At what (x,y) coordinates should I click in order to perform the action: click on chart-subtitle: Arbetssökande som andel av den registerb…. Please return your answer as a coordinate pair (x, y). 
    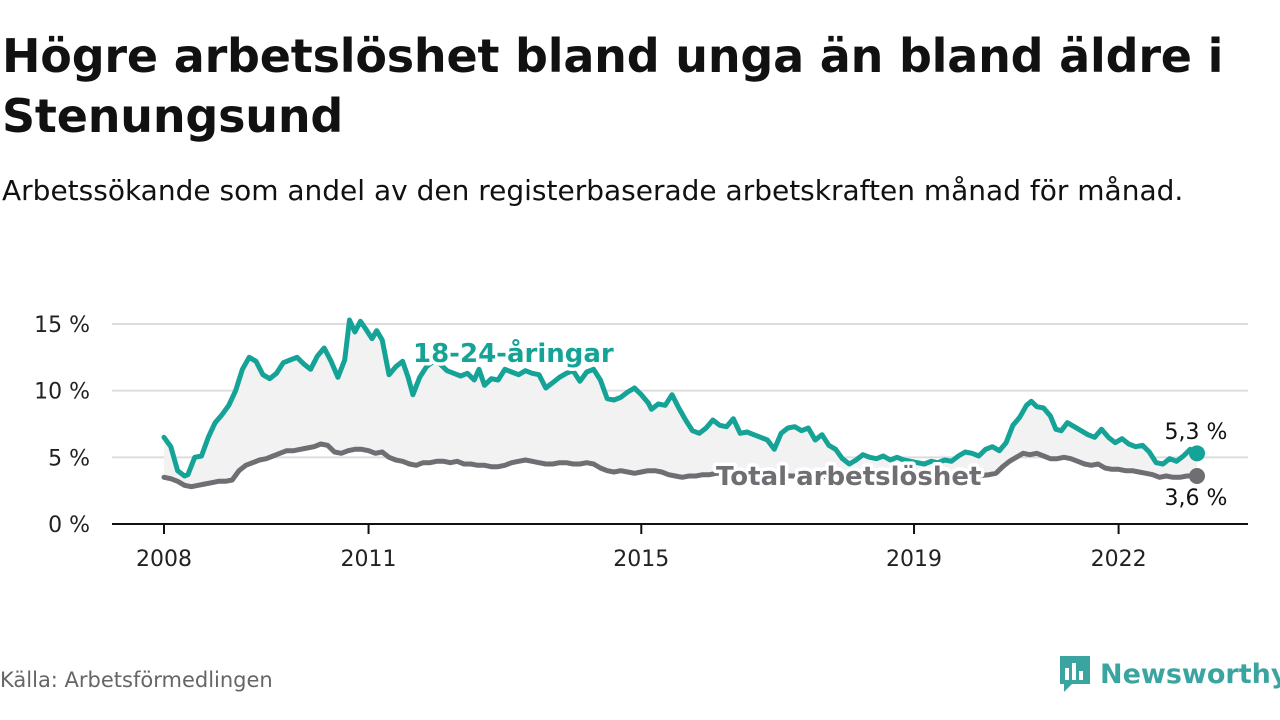
    Looking at the image, I should click on (593, 190).